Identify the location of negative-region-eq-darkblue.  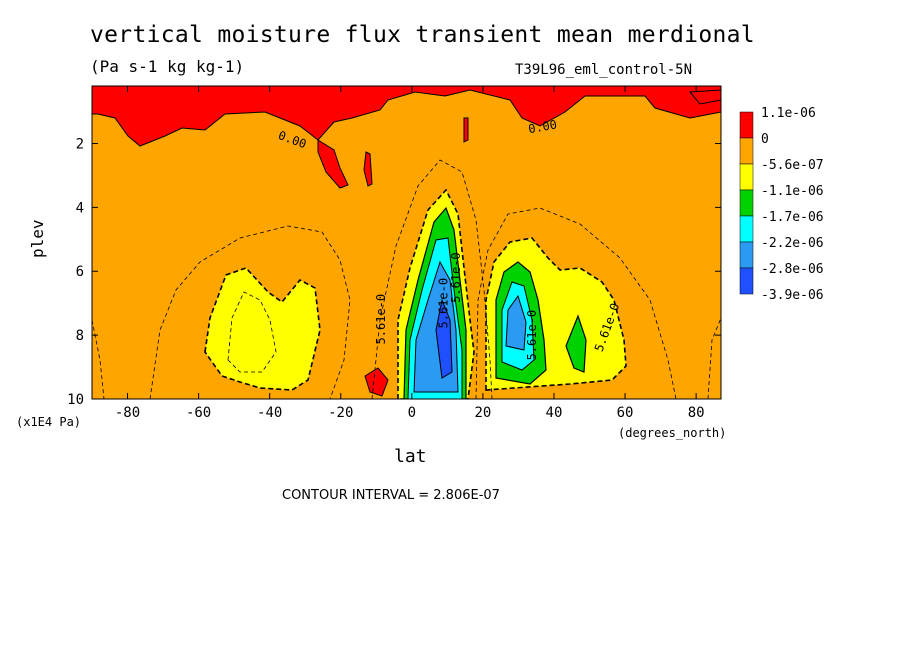
(444, 338).